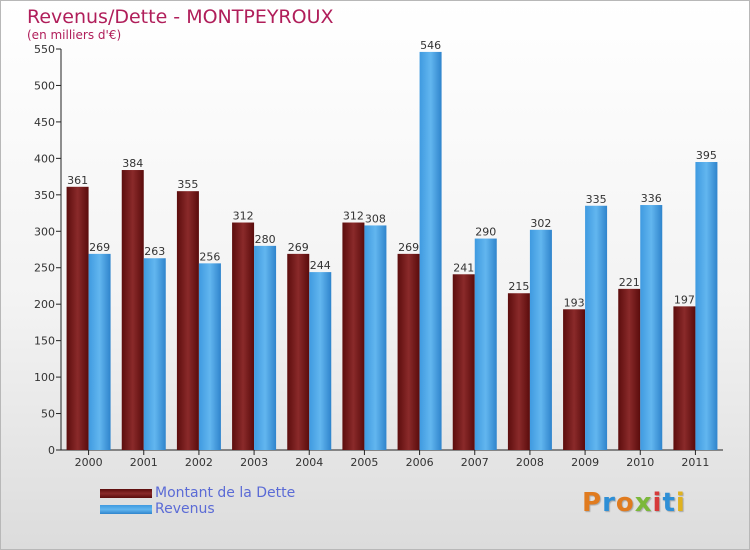  Describe the element at coordinates (44, 85) in the screenshot. I see `y-tick-label: 500` at that location.